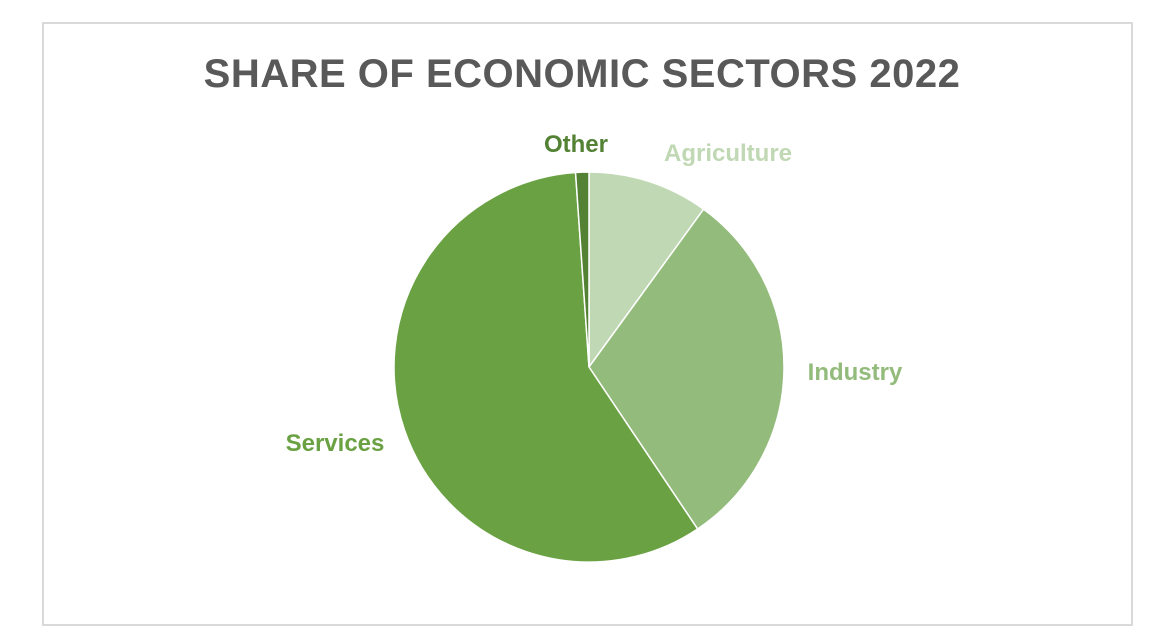  I want to click on pie-slice-industry, so click(686, 369).